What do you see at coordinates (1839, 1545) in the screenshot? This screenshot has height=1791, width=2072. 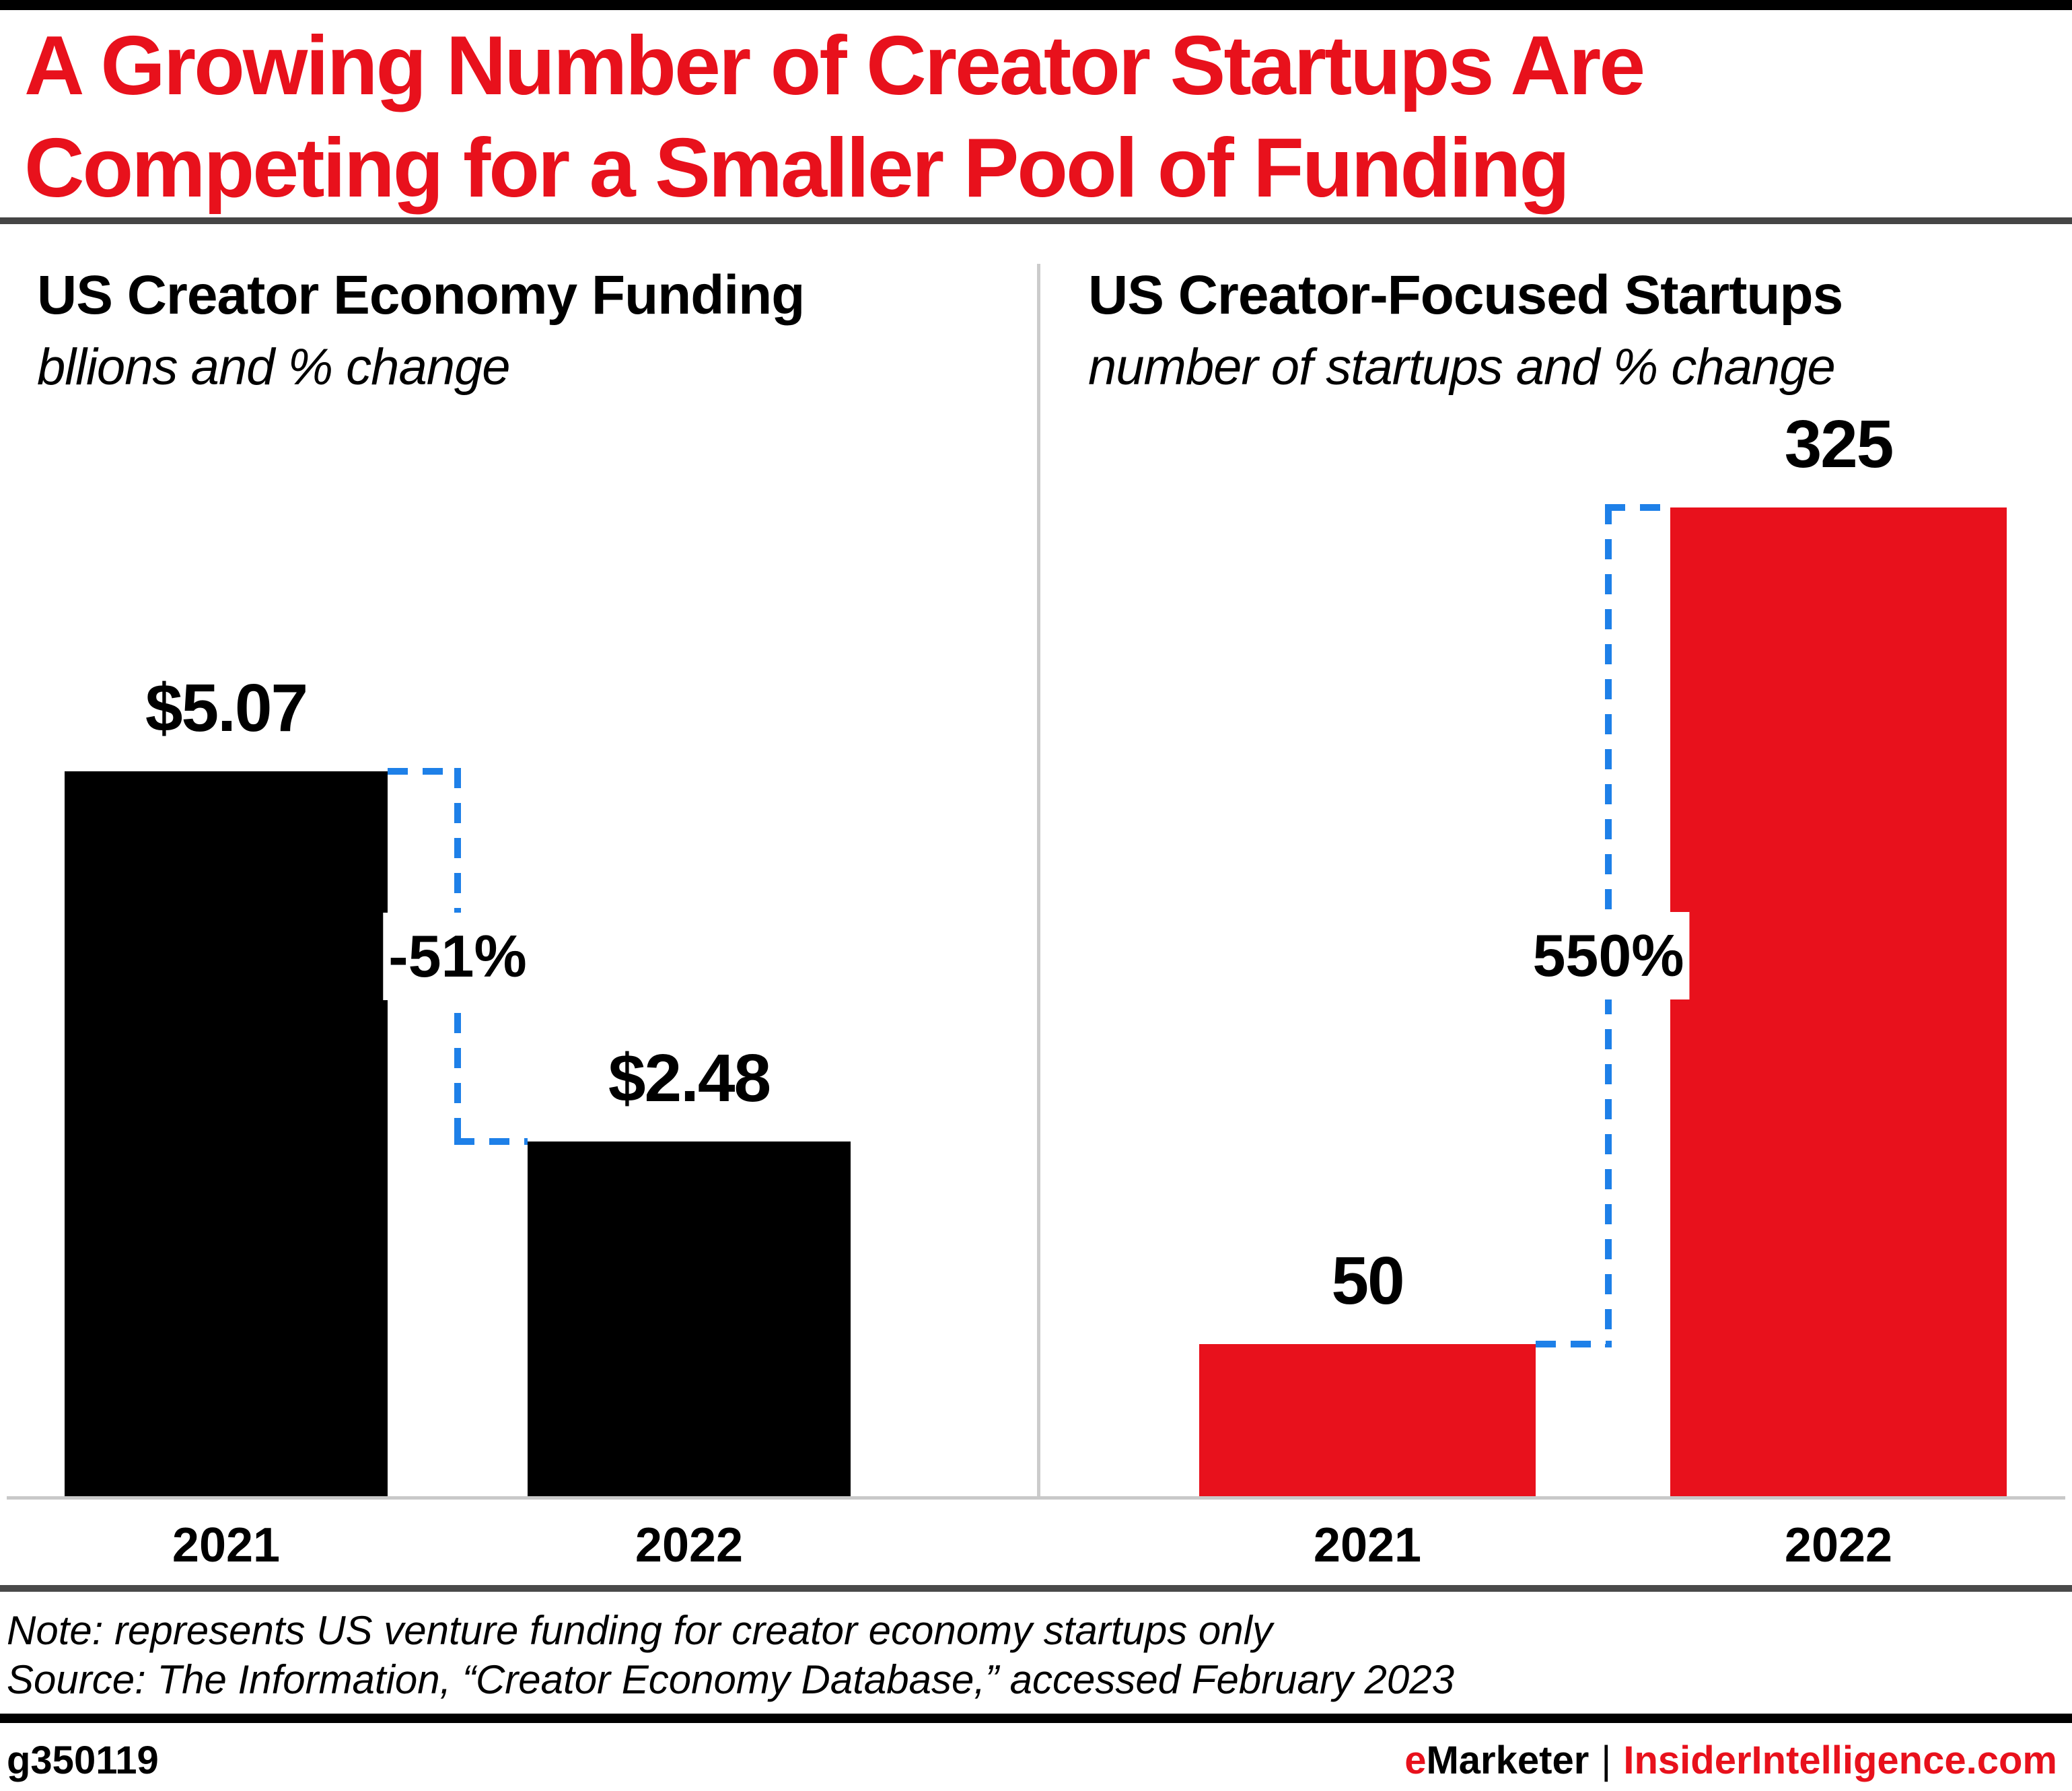 I see `axis-label-startups-2022: 2022` at bounding box center [1839, 1545].